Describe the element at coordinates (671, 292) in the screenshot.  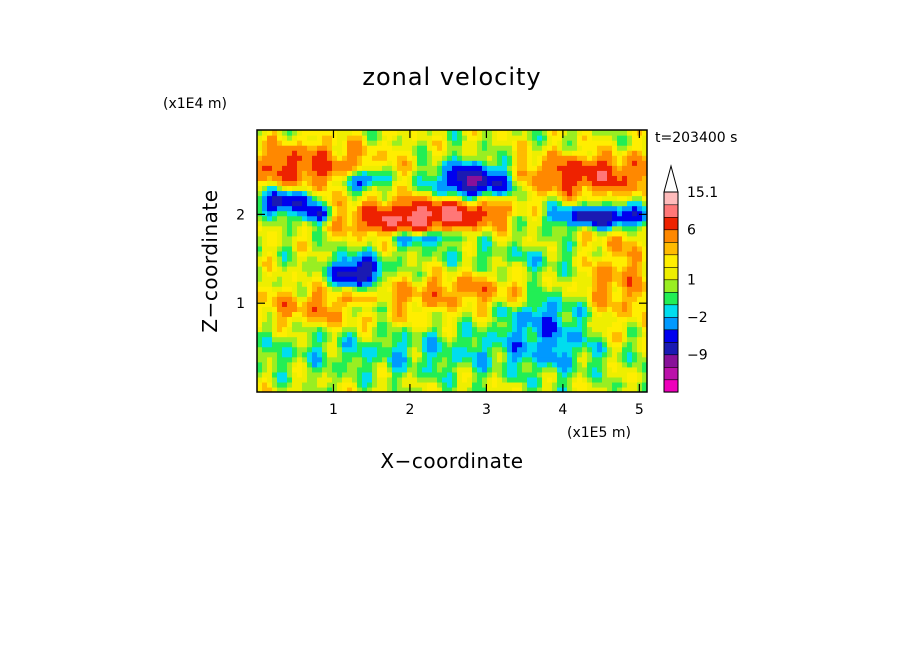
I see `colorbar-frame` at that location.